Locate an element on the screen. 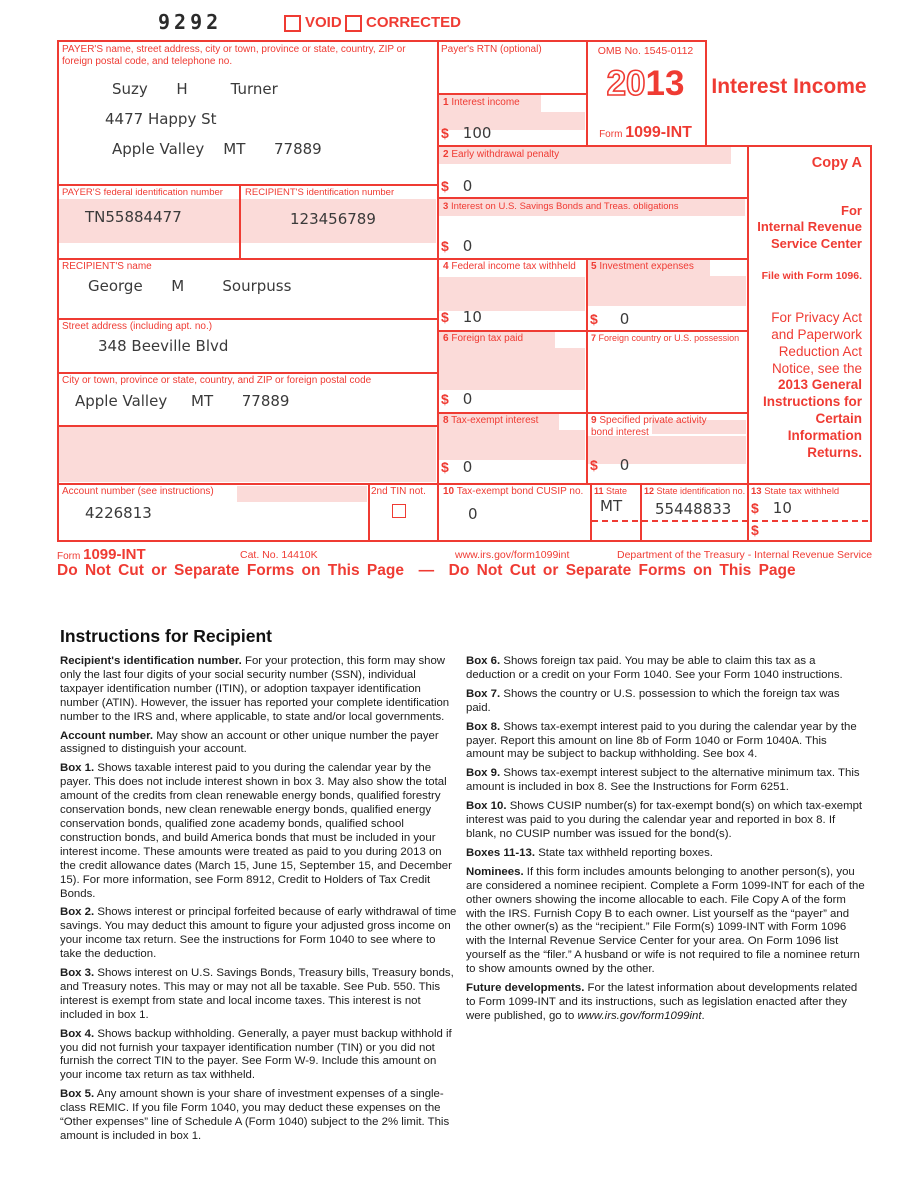  footer-url: www.irs.gov/form1099int is located at coordinates (512, 555).